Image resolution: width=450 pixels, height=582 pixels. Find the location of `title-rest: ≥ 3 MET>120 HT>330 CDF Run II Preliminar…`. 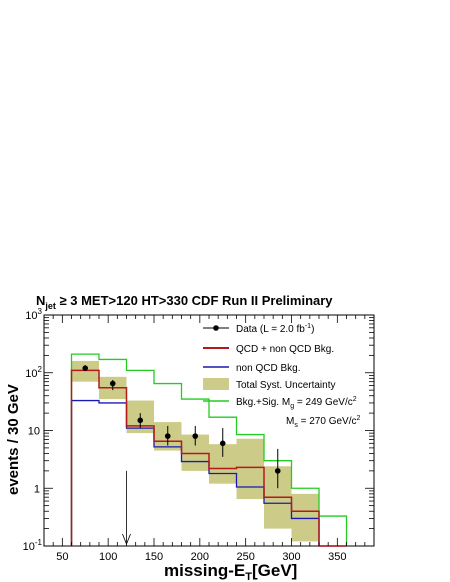

title-rest: ≥ 3 MET>120 HT>330 CDF Run II Preliminar… is located at coordinates (194, 300).